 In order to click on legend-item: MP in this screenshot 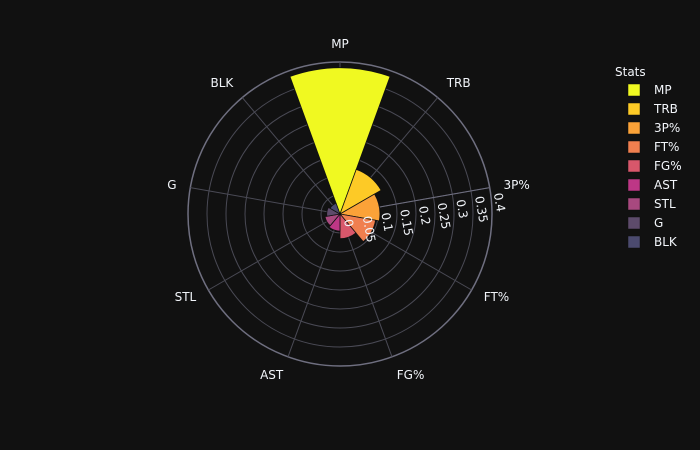, I will do `click(649, 90)`.